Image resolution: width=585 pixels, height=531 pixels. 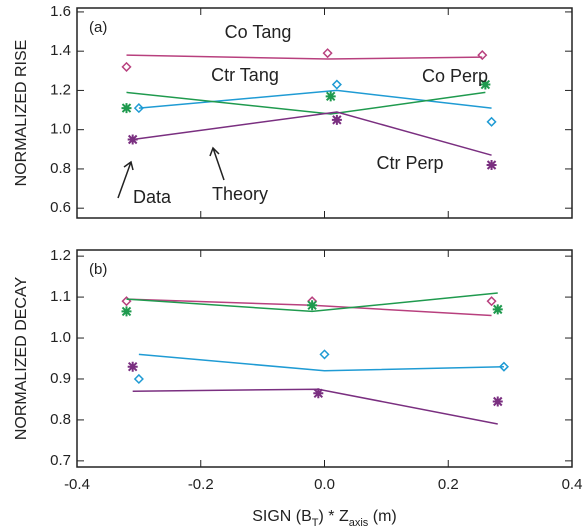 What do you see at coordinates (98, 269) in the screenshot?
I see `panel-label: (b)` at bounding box center [98, 269].